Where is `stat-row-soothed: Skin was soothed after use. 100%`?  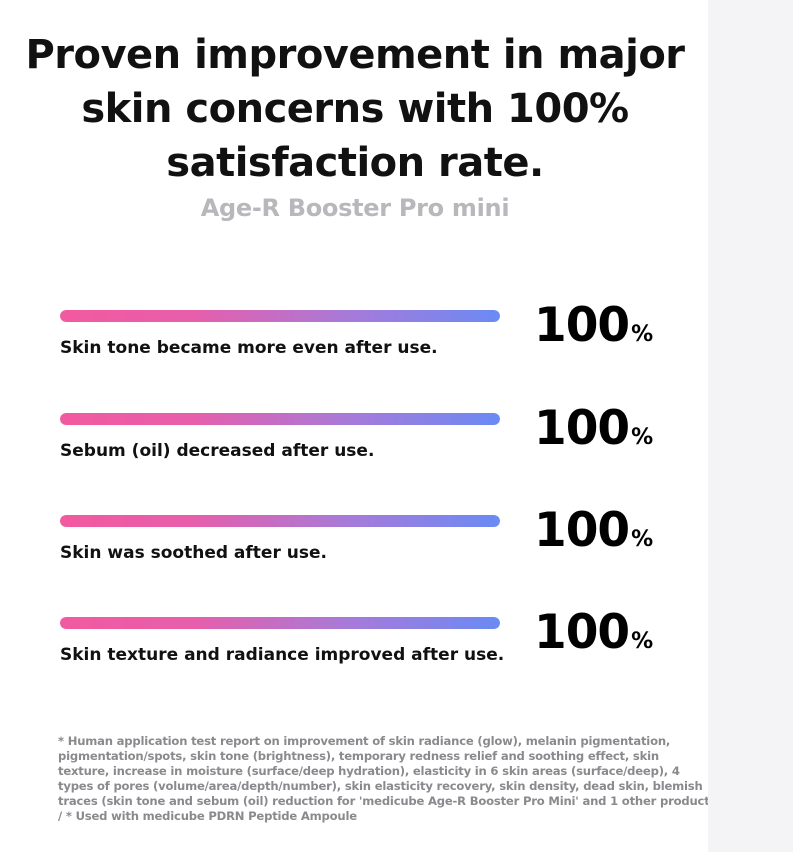
stat-row-soothed: Skin was soothed after use. 100% is located at coordinates (354, 549).